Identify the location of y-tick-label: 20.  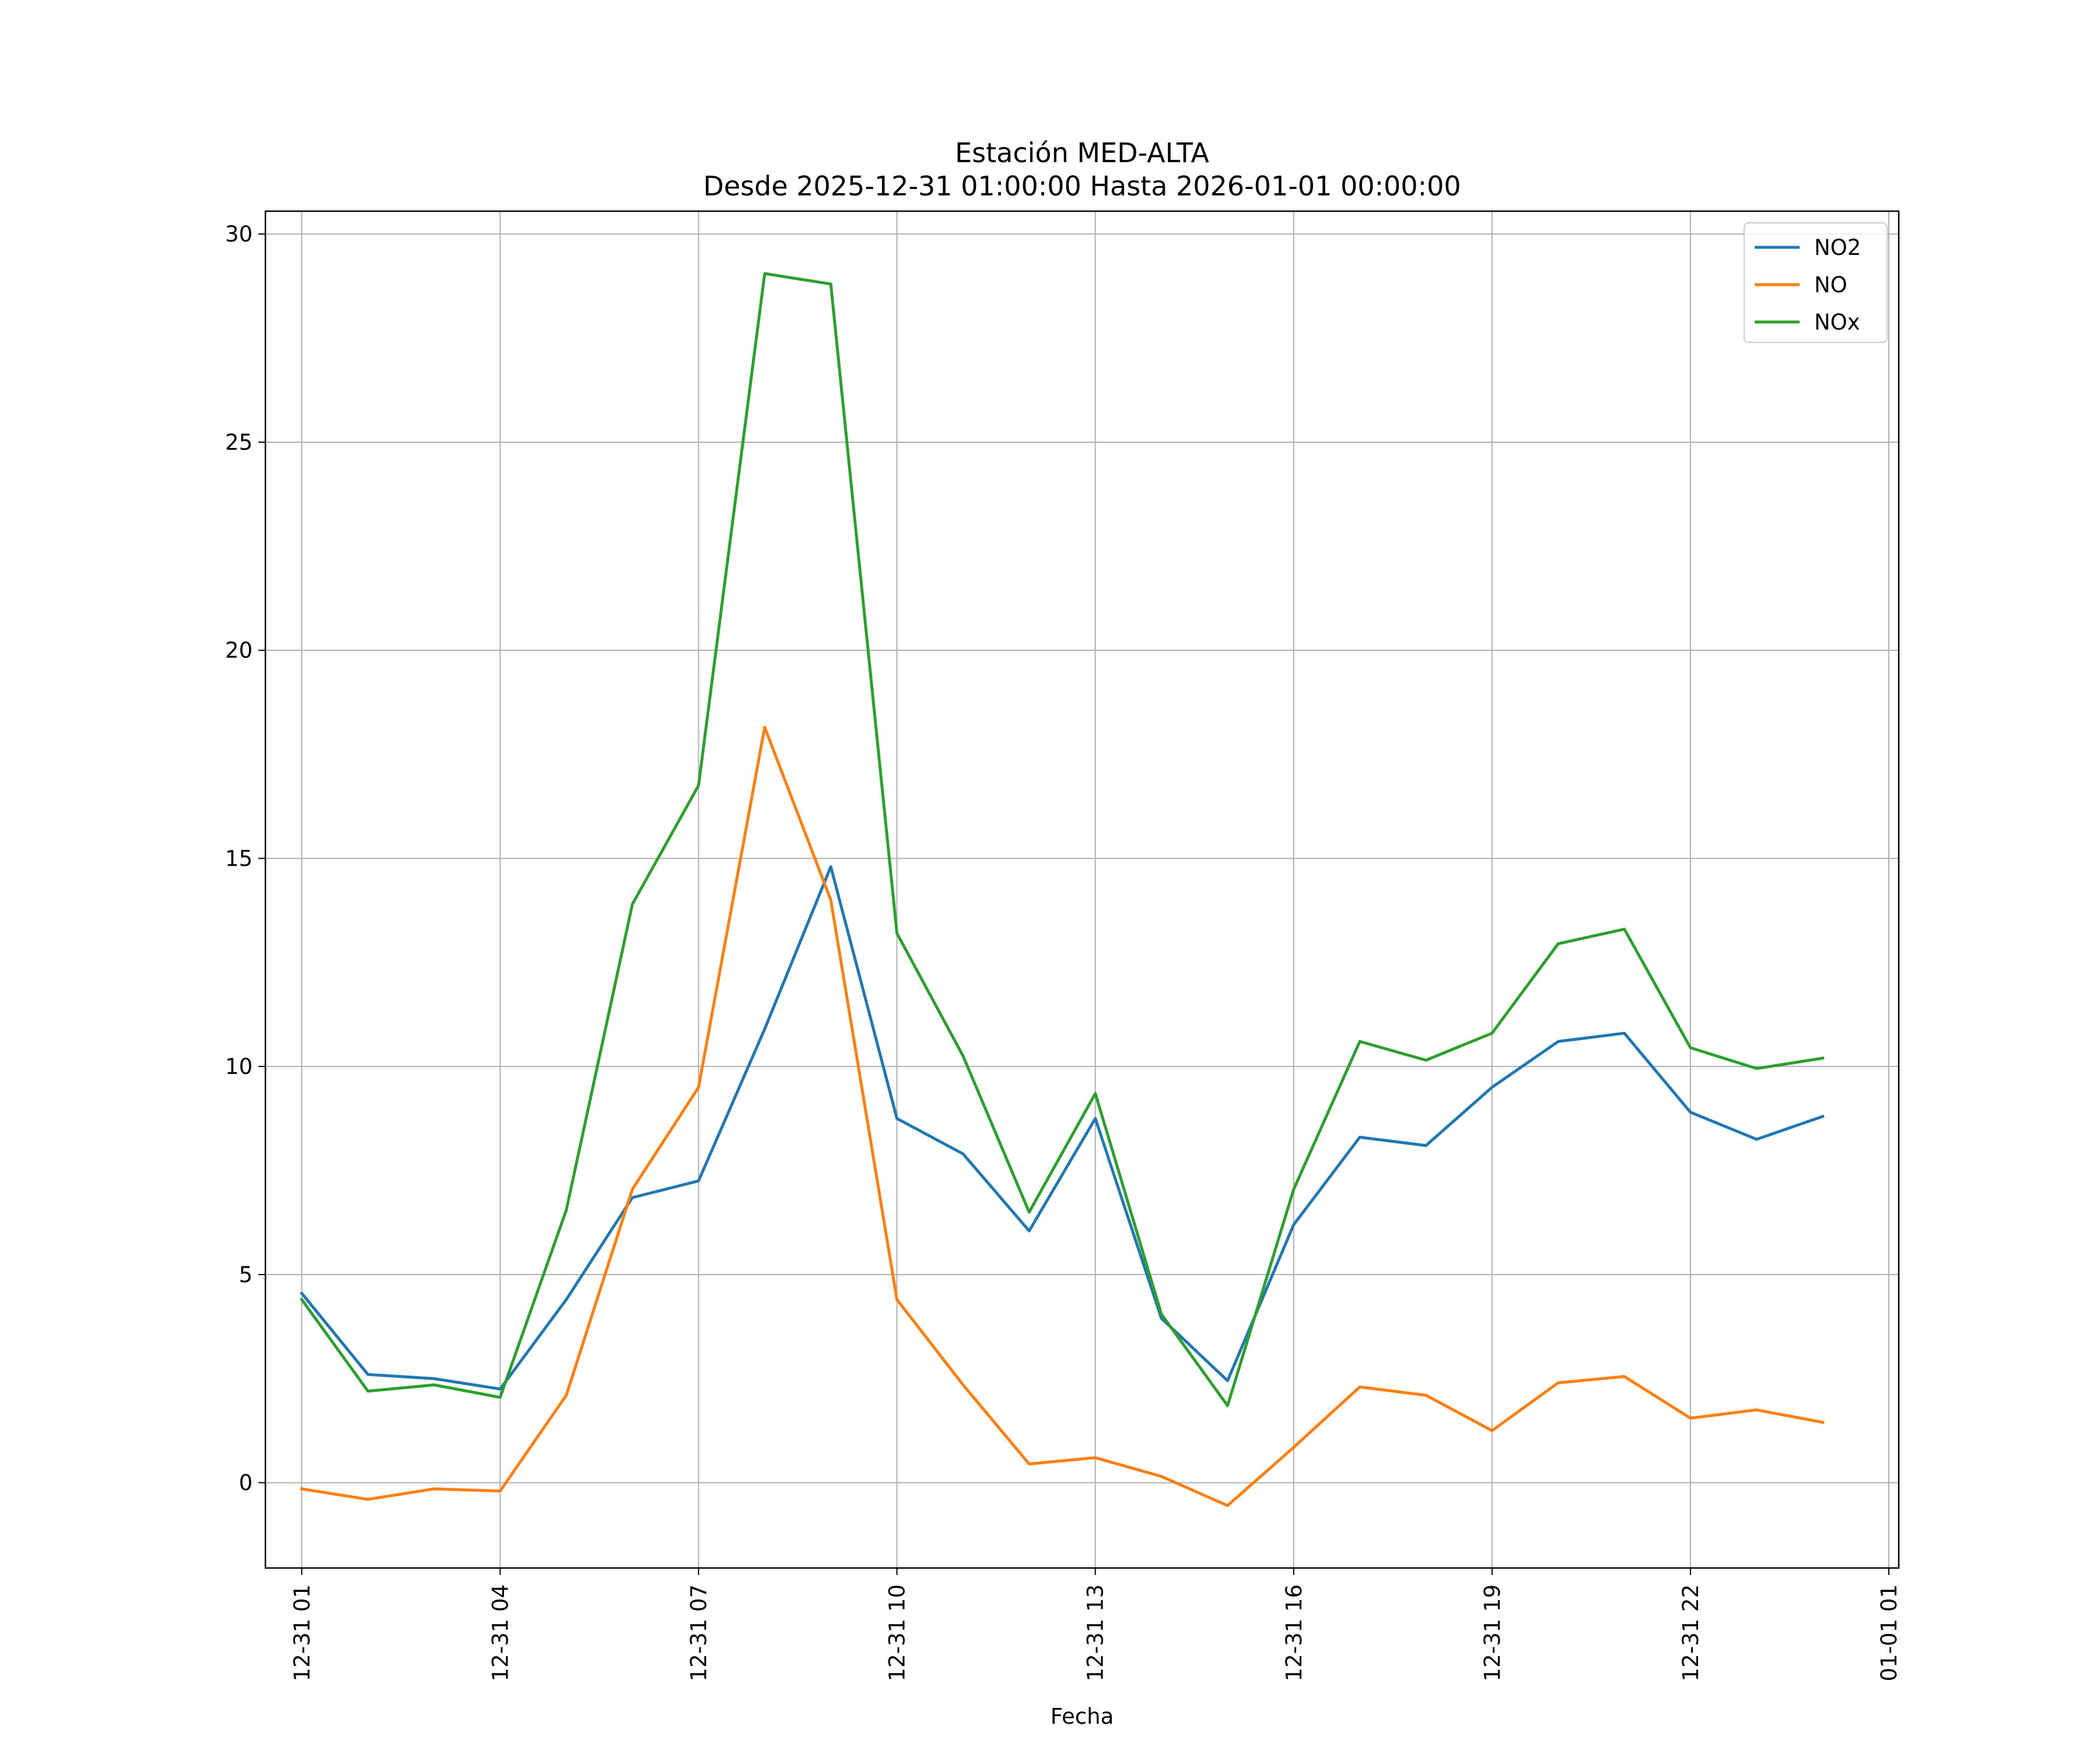
(239, 650).